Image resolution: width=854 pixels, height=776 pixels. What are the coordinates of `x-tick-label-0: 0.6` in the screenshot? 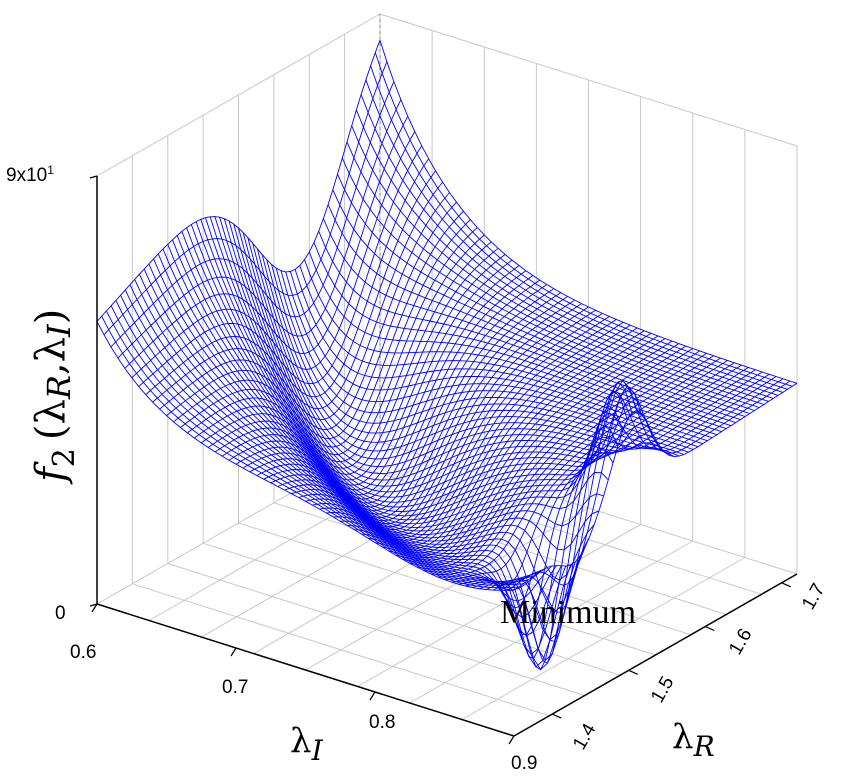 It's located at (83, 652).